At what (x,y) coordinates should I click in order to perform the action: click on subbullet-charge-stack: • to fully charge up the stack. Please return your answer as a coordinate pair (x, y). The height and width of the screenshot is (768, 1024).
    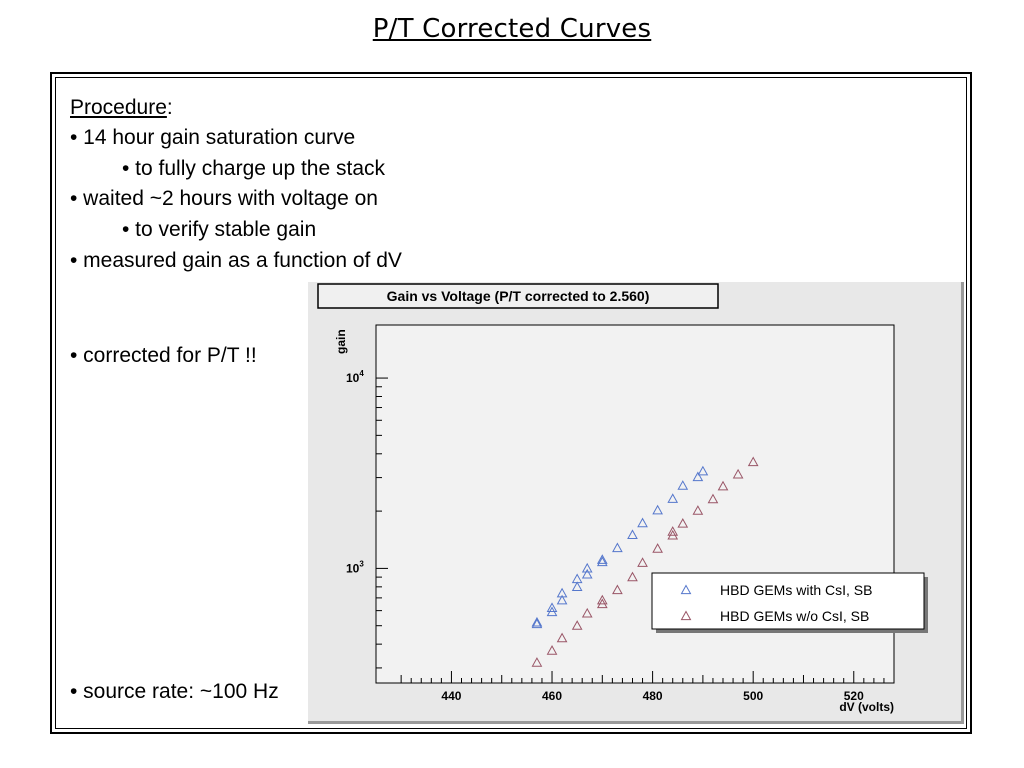
    Looking at the image, I should click on (253, 168).